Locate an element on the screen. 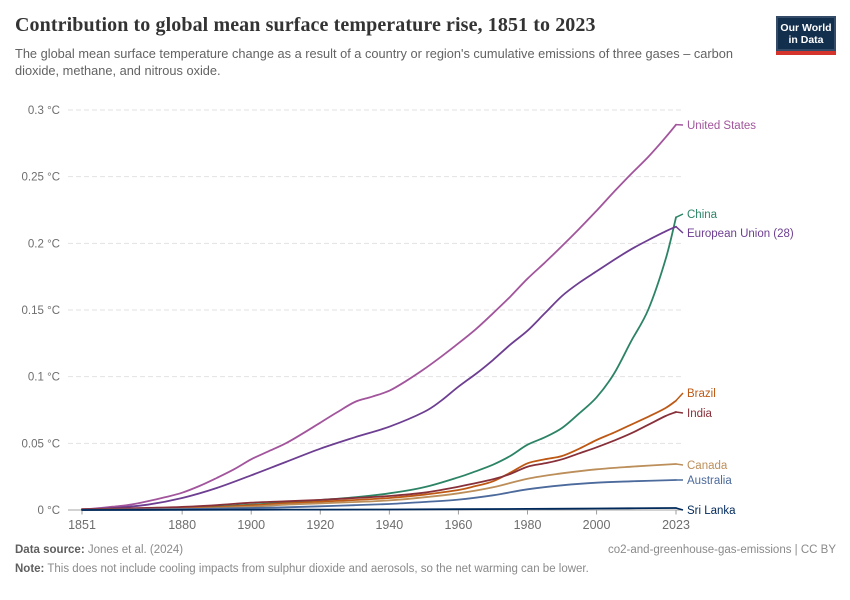  series-label-india: India is located at coordinates (700, 414).